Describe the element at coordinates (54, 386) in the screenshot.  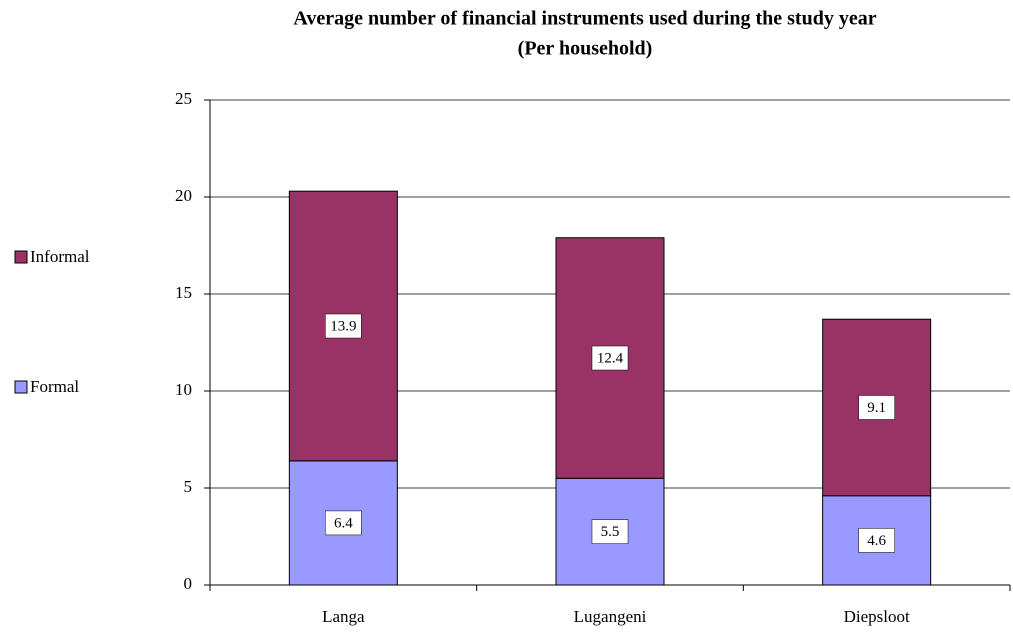
I see `legend-label: Formal` at that location.